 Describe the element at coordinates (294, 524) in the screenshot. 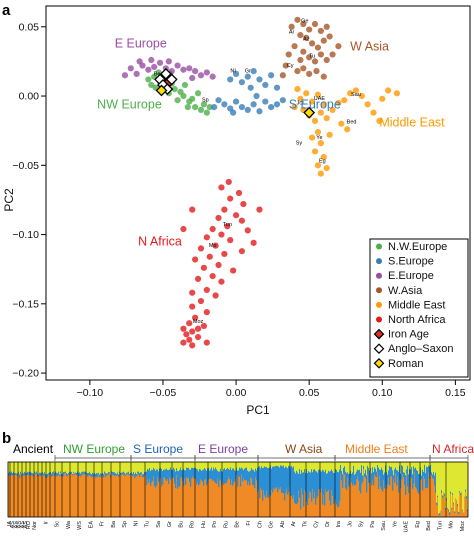

I see `population-tick-label: Ar` at that location.